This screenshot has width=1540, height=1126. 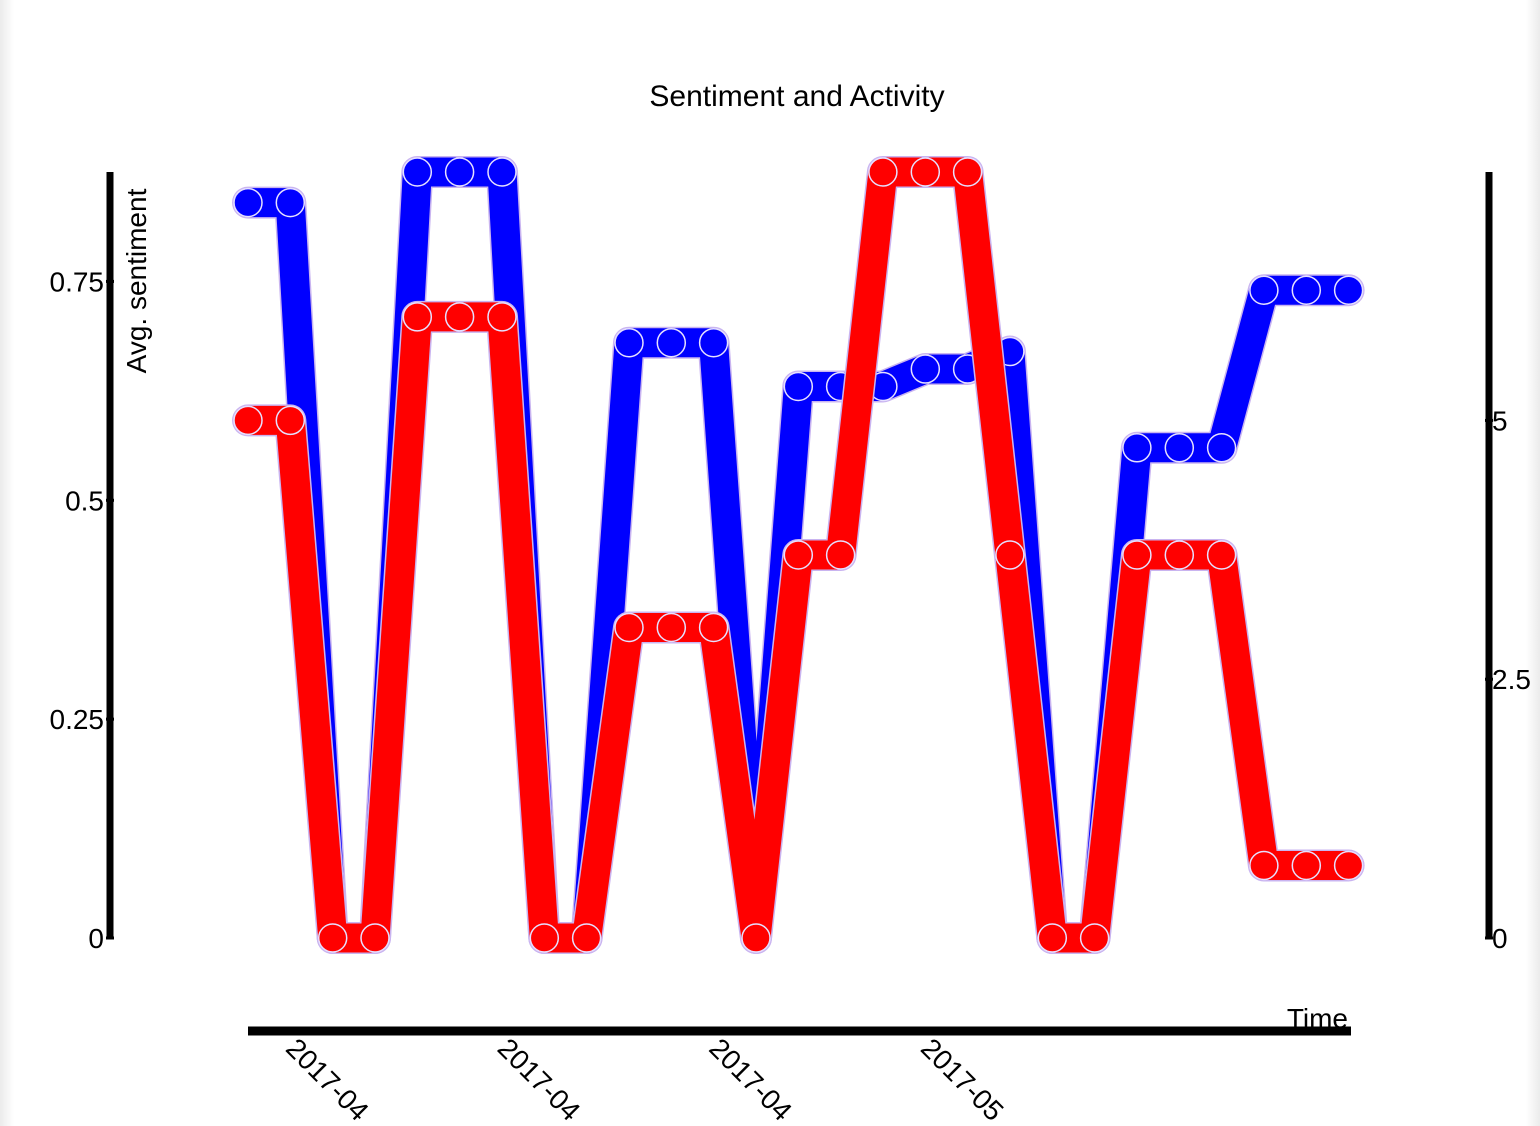 What do you see at coordinates (1500, 938) in the screenshot?
I see `y-right-tick-label: 0` at bounding box center [1500, 938].